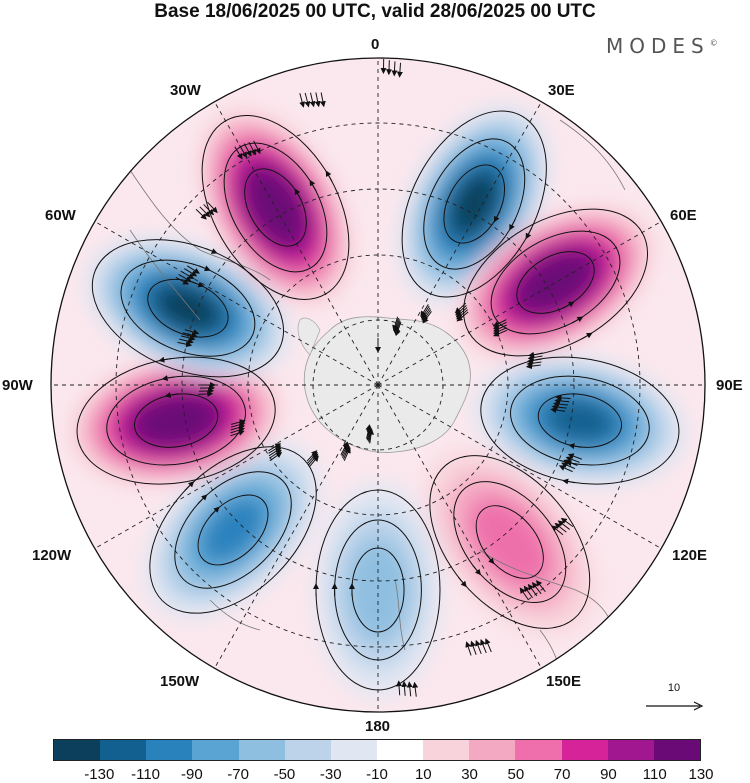 This screenshot has height=783, width=750. What do you see at coordinates (185, 90) in the screenshot?
I see `lon-label-30w: 30W` at bounding box center [185, 90].